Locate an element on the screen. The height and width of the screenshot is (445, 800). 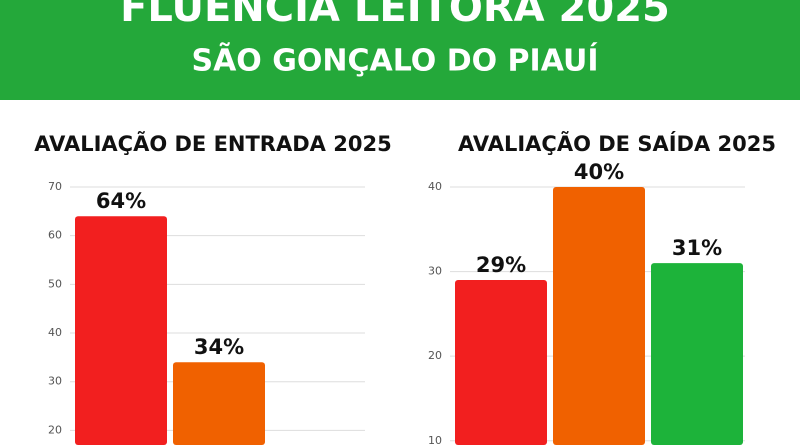
title: FLUÊNCIA LEITORA 2025 is located at coordinates (395, 15).